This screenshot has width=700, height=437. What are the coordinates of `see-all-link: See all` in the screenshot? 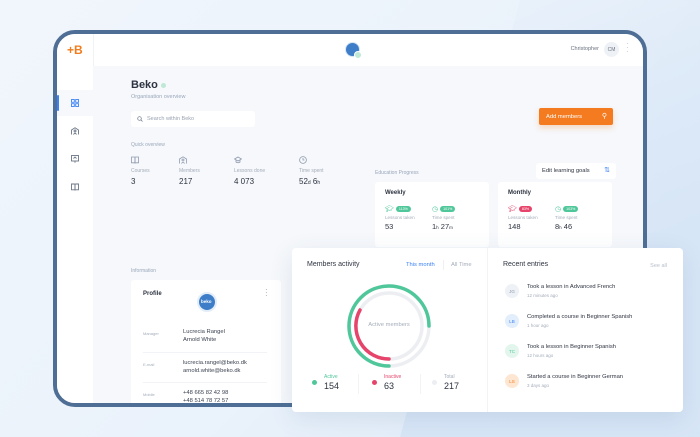 It's located at (658, 266).